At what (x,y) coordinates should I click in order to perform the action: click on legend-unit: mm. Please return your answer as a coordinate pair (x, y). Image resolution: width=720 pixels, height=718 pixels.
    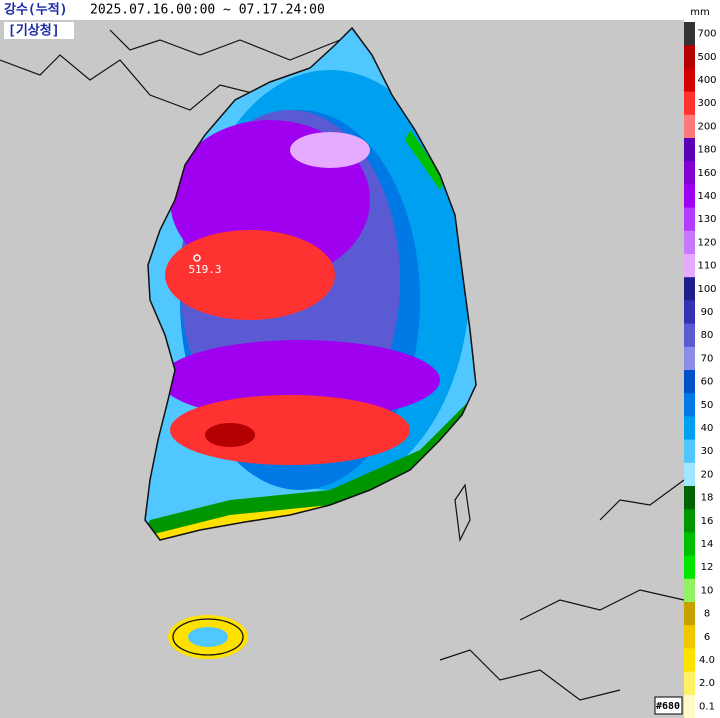
    Looking at the image, I should click on (699, 12).